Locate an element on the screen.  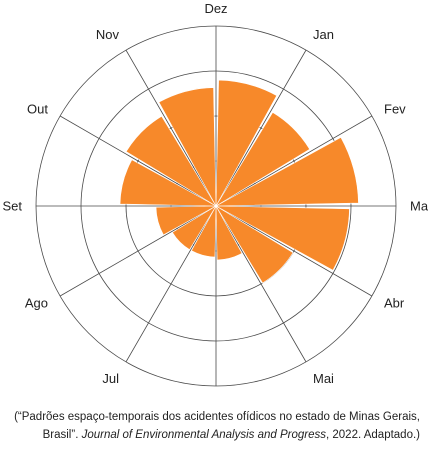
month-label-mar: Mar is located at coordinates (419, 206).